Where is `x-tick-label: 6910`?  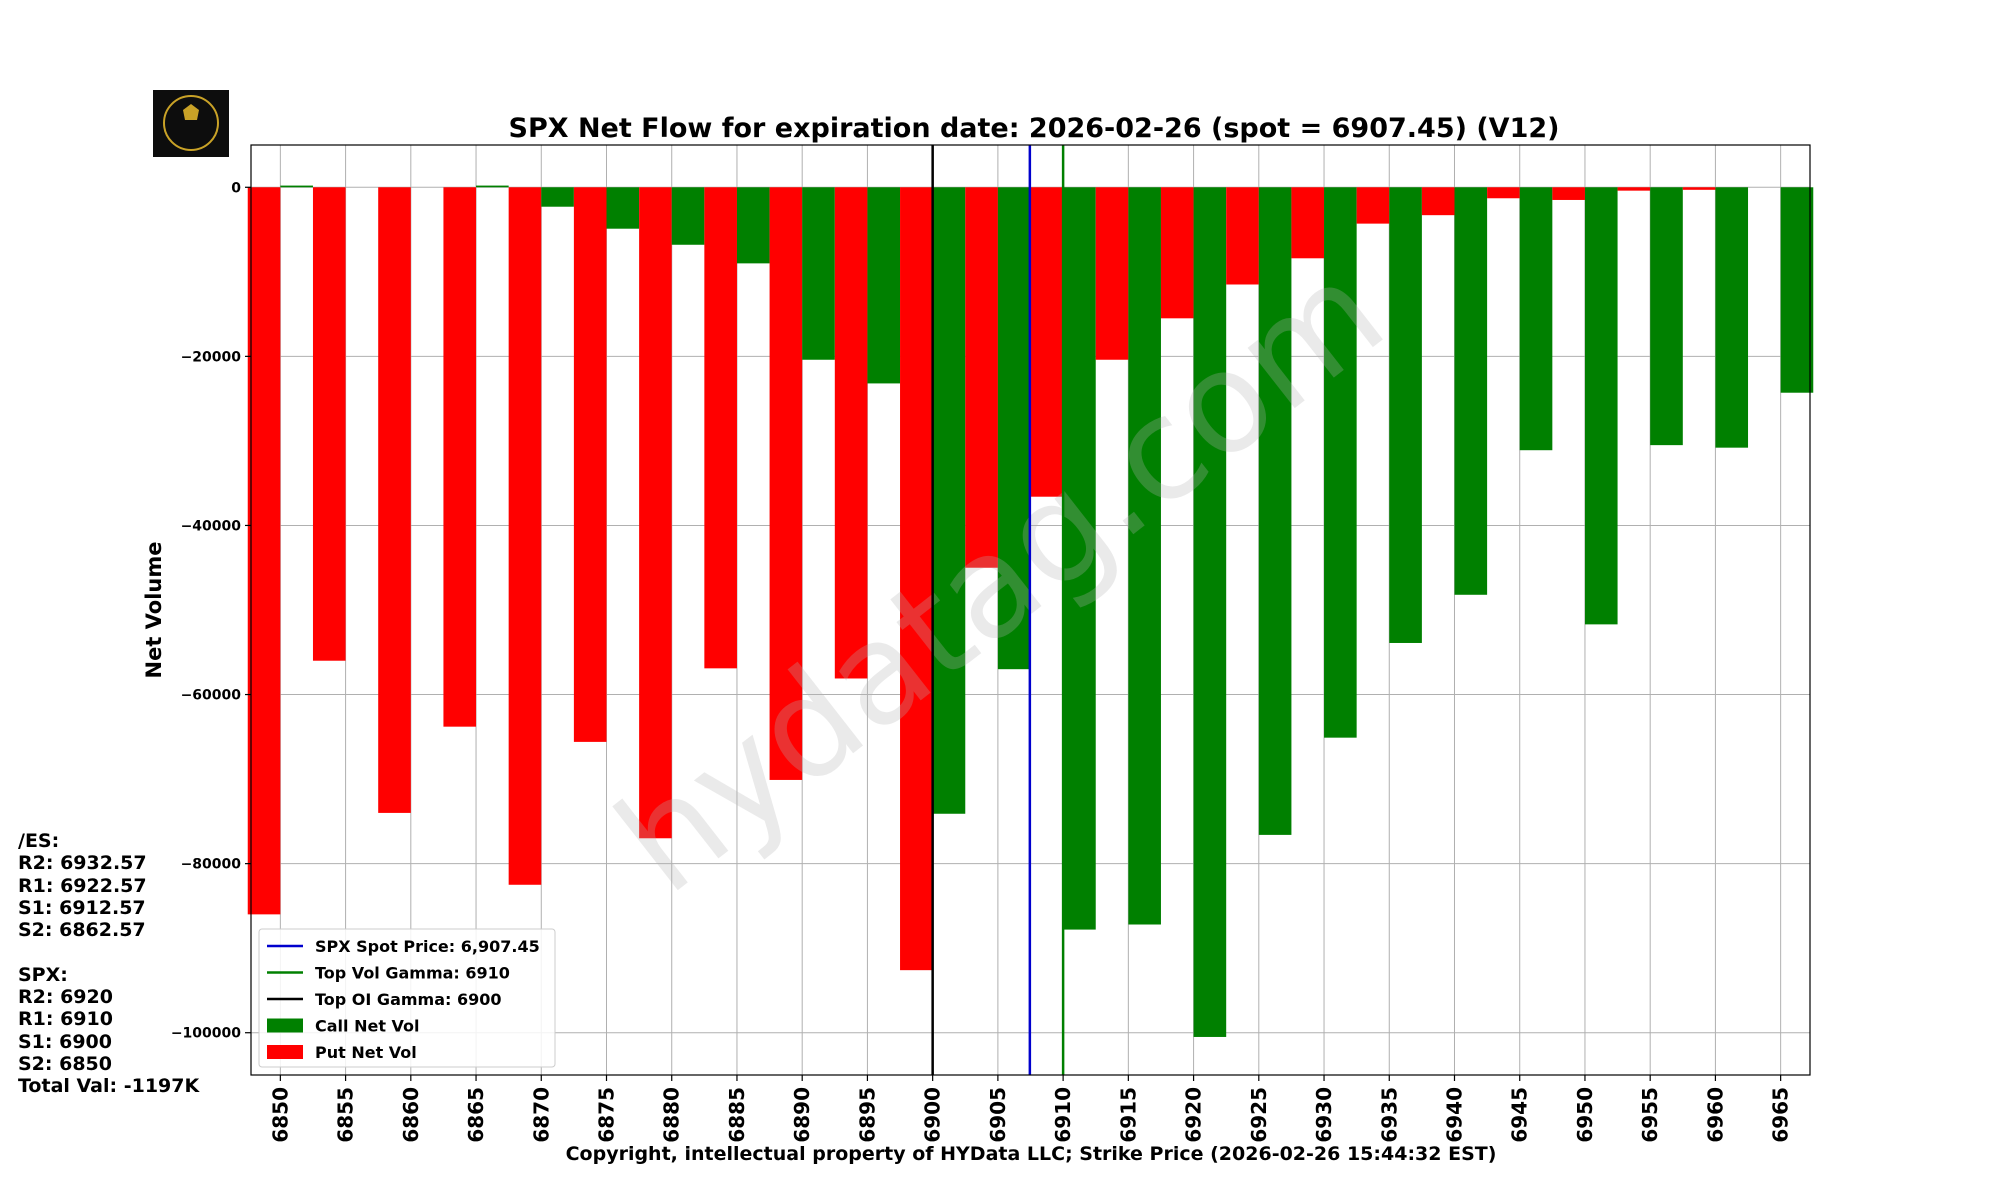 x-tick-label: 6910 is located at coordinates (1063, 1115).